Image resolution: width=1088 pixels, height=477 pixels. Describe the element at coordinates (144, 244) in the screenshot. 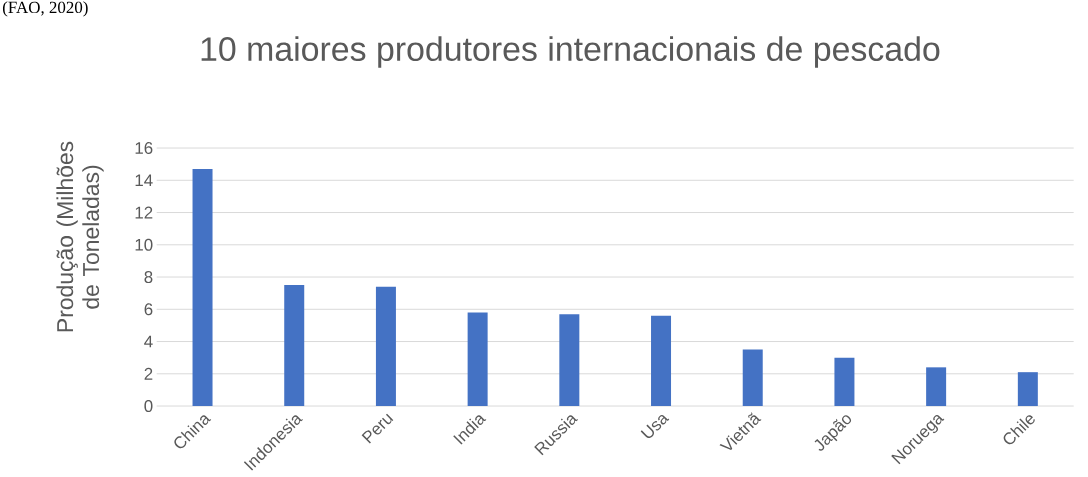

I see `y-tick-label: 10` at that location.